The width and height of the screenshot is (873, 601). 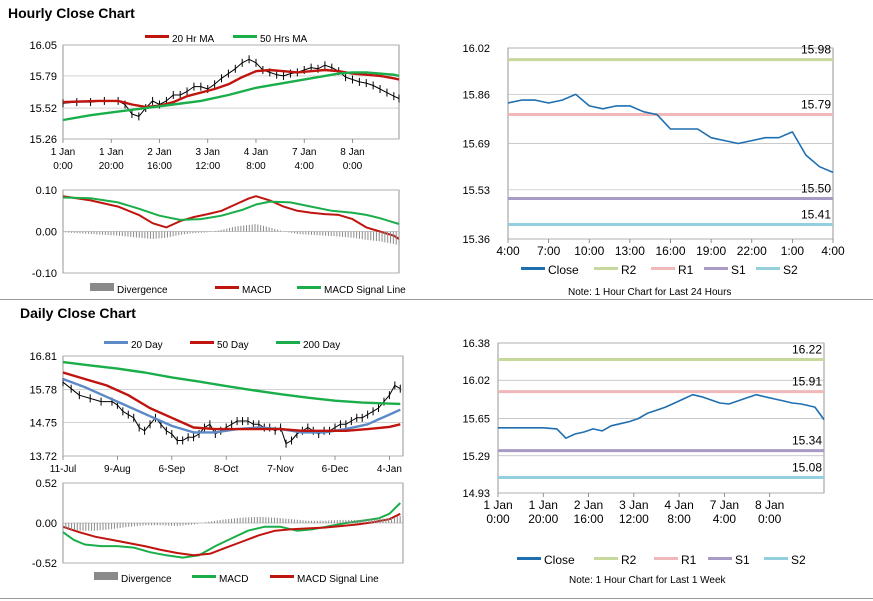 What do you see at coordinates (436, 598) in the screenshot?
I see `bottom-divider` at bounding box center [436, 598].